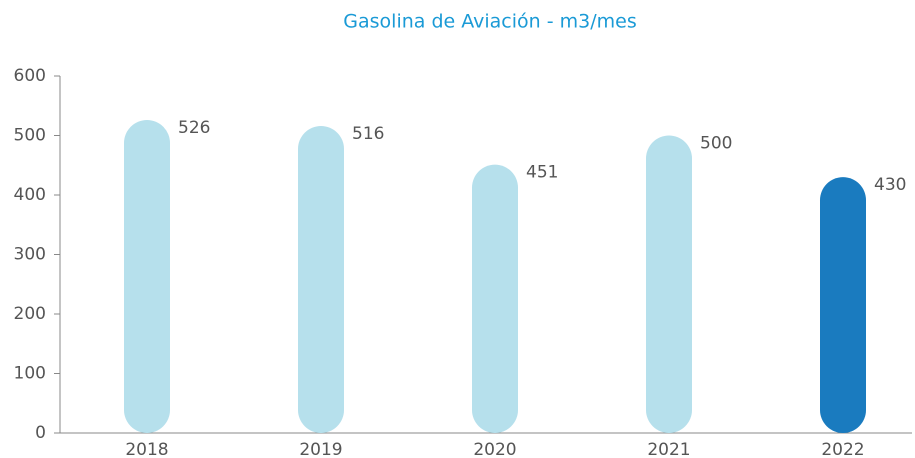 The image size is (915, 458). What do you see at coordinates (30, 255) in the screenshot?
I see `y-tick-label: 300` at bounding box center [30, 255].